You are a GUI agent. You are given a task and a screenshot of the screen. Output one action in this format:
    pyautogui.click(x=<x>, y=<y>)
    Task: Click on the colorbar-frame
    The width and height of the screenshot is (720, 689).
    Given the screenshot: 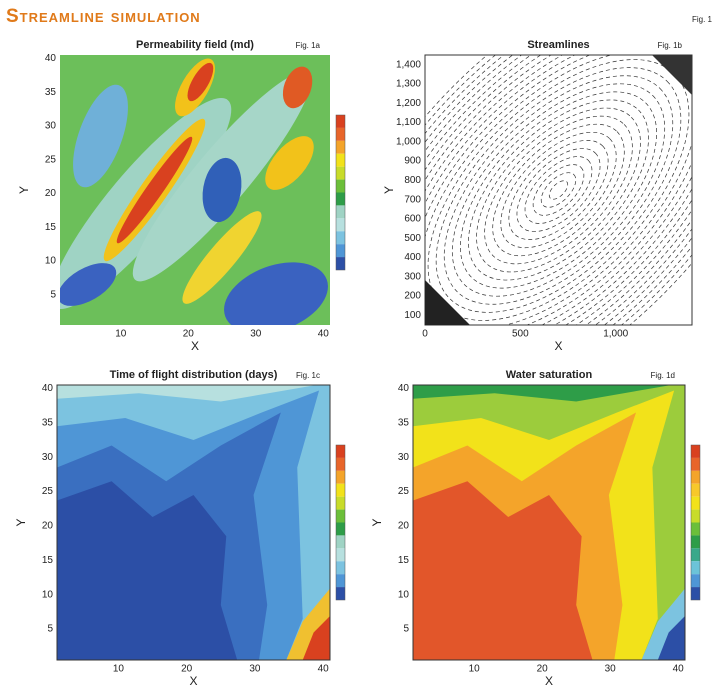 What is the action you would take?
    pyautogui.click(x=340, y=192)
    